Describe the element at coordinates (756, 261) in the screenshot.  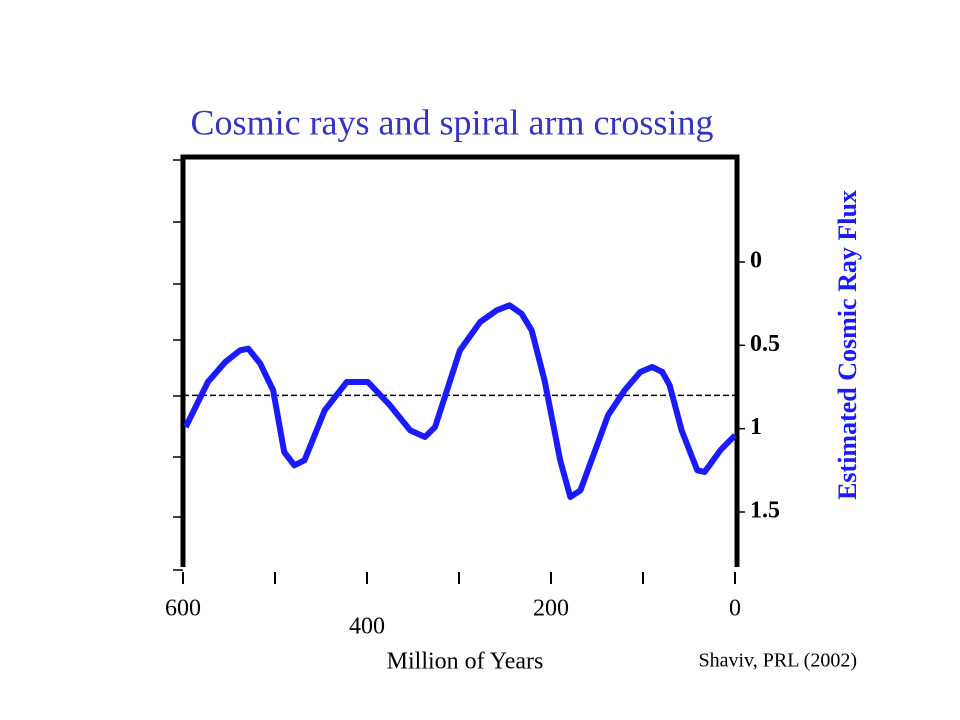
I see `y-tick-label: 0` at that location.